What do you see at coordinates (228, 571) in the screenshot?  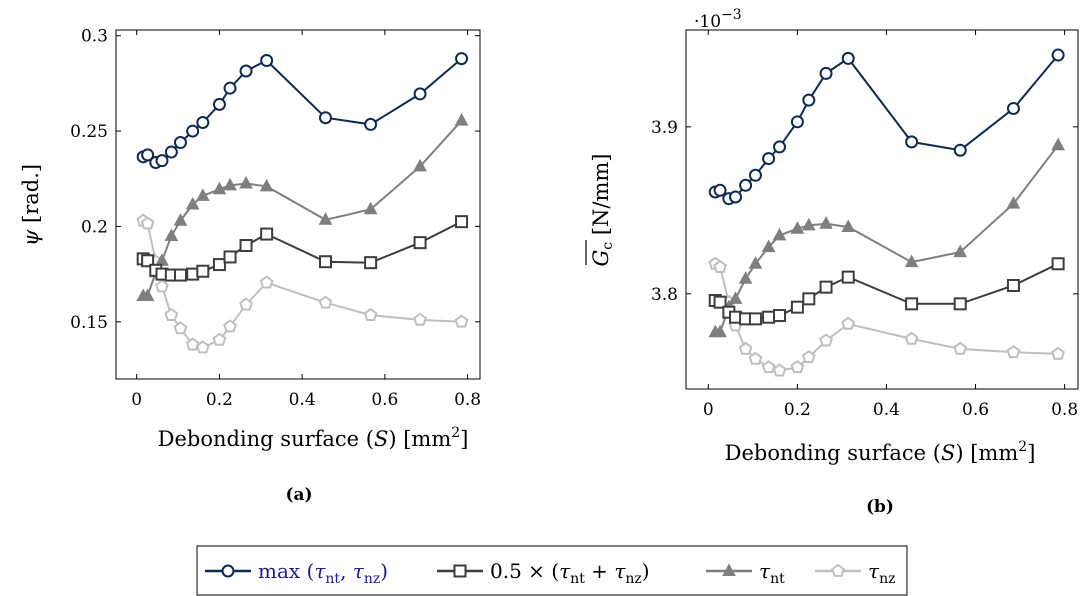 I see `legend-marker-max` at bounding box center [228, 571].